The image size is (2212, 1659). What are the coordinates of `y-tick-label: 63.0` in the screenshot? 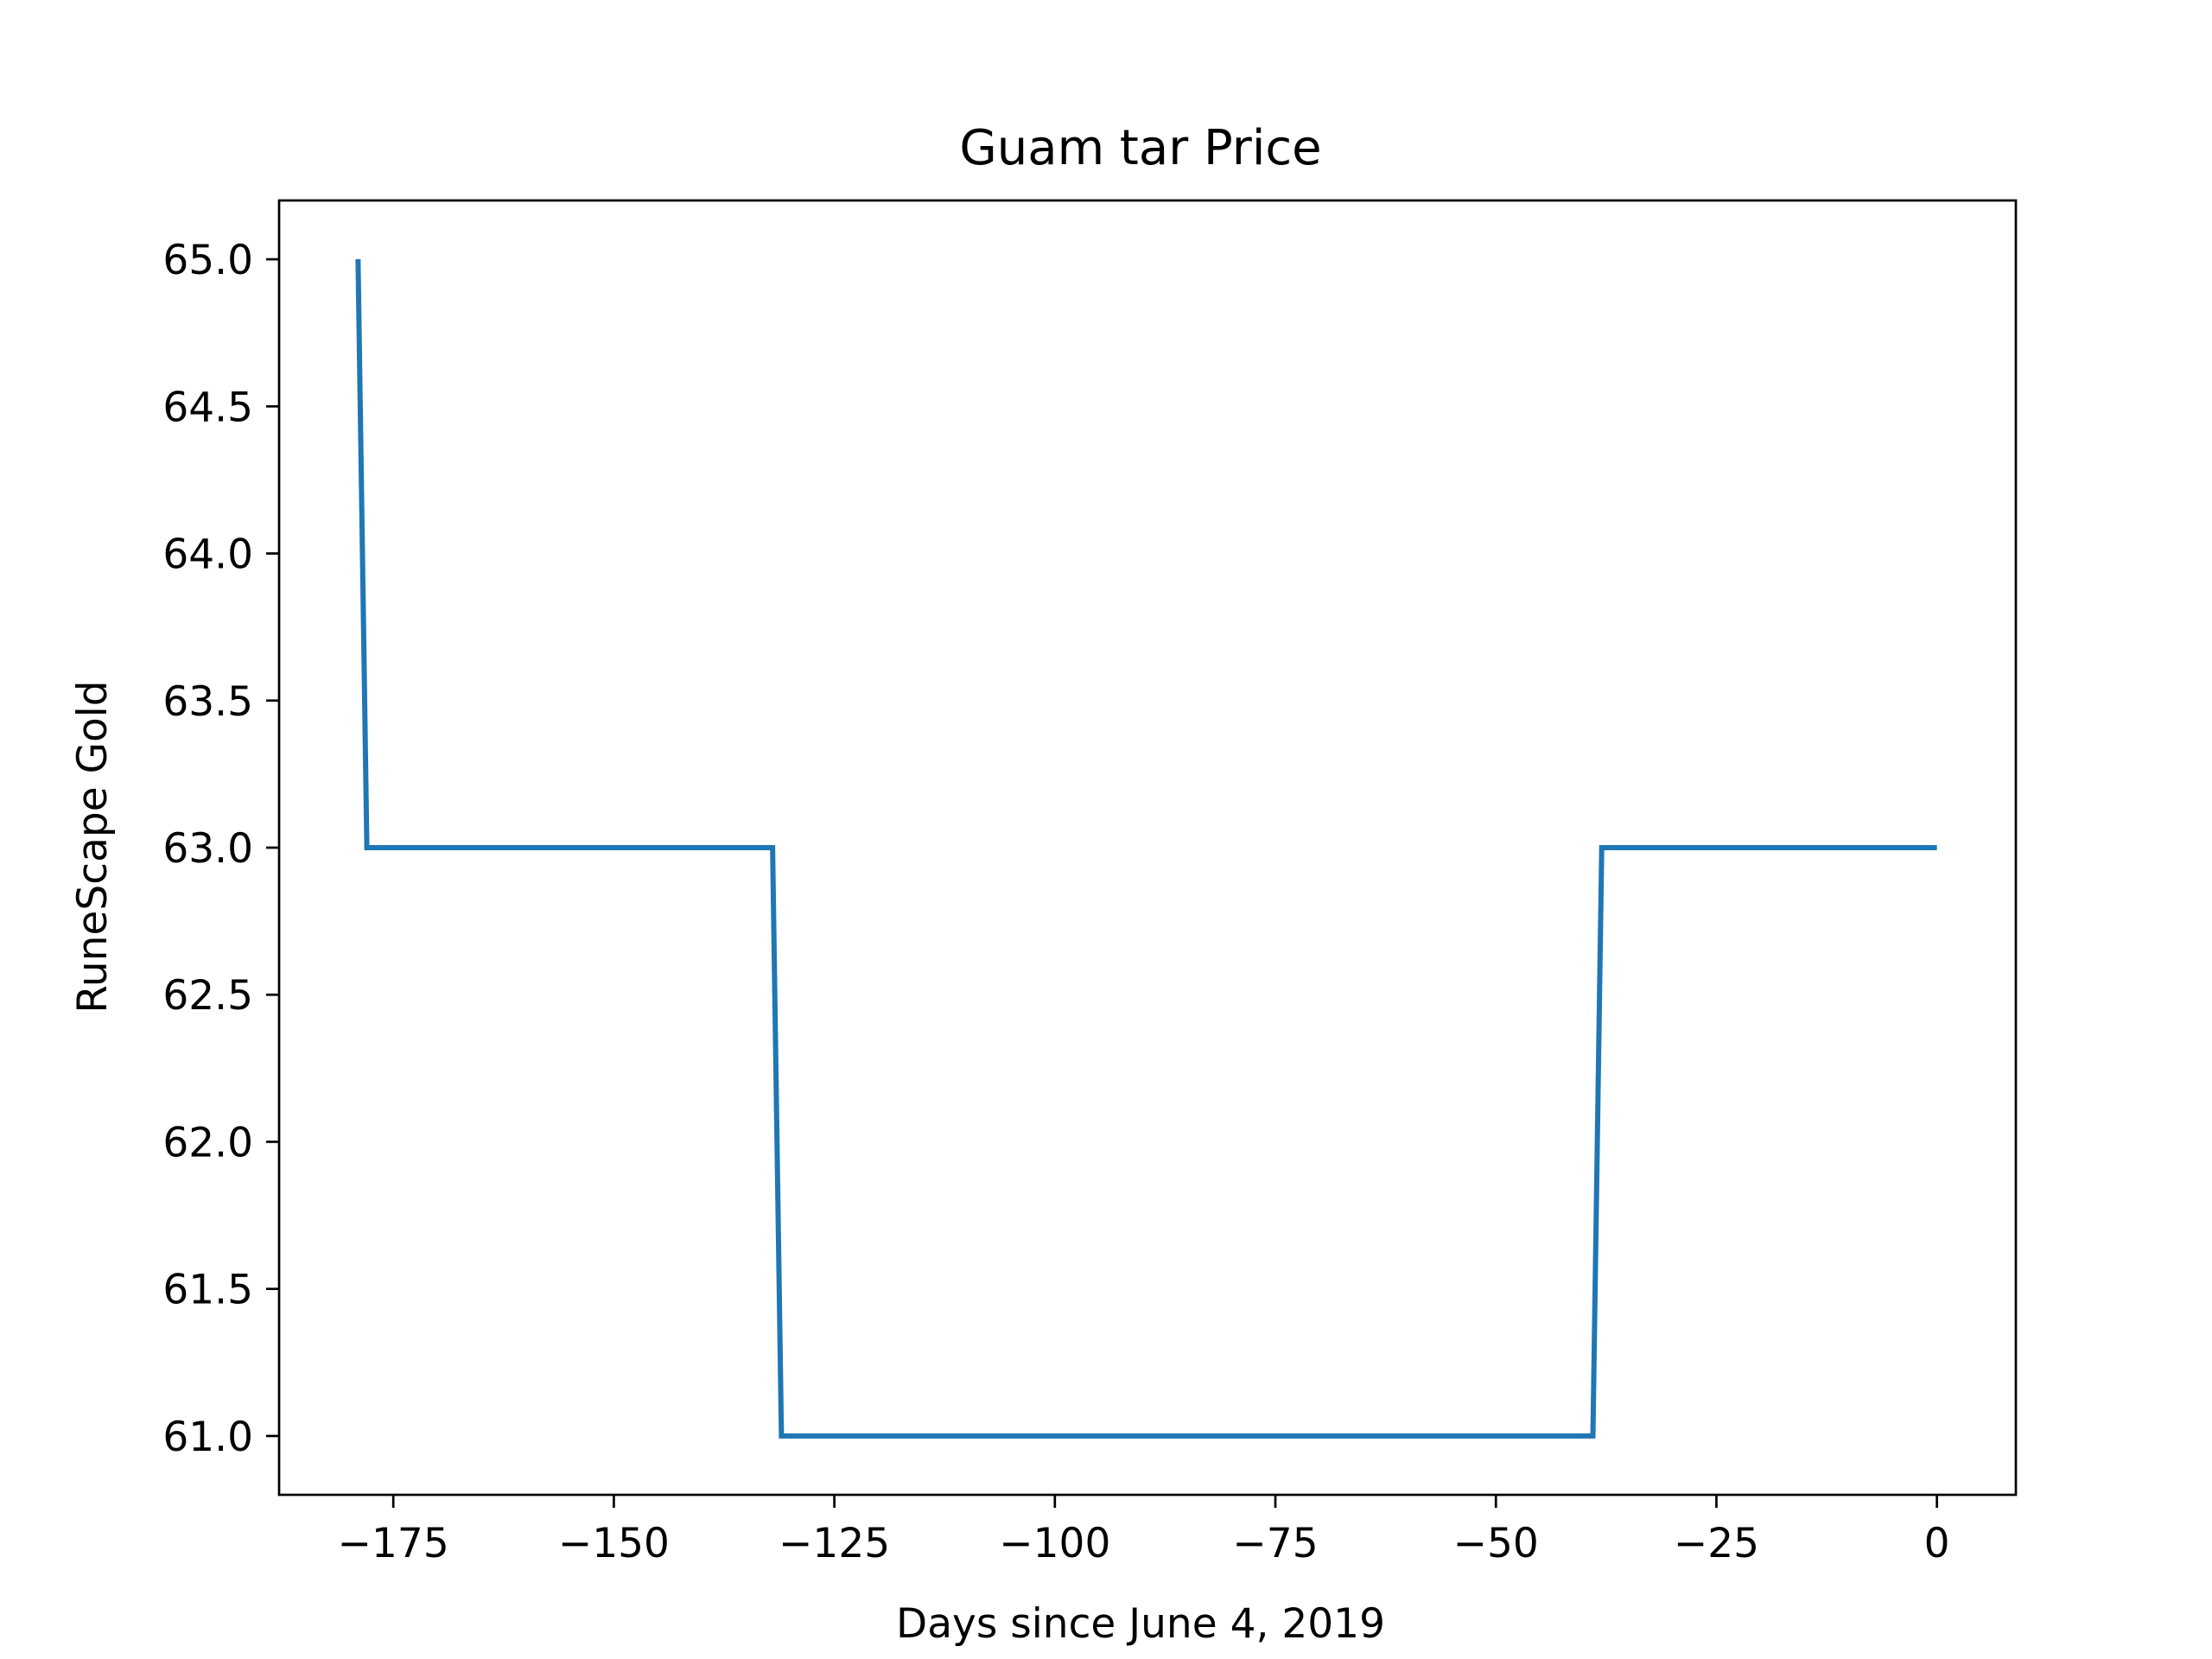 It's located at (207, 849).